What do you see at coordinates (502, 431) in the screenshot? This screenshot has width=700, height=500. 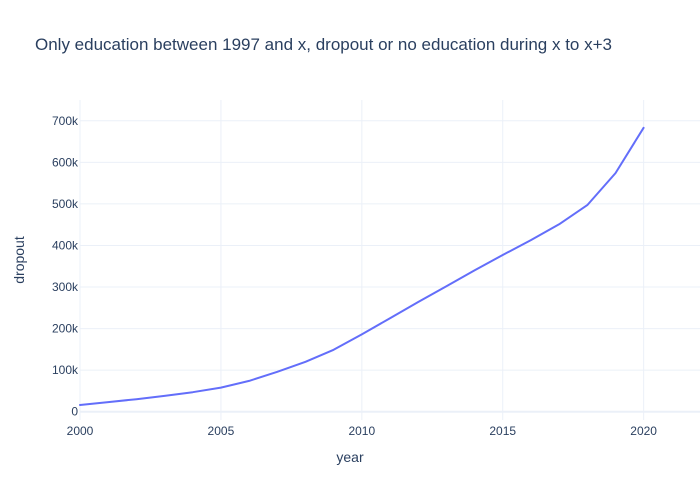 I see `x-tick-label: 2015` at bounding box center [502, 431].